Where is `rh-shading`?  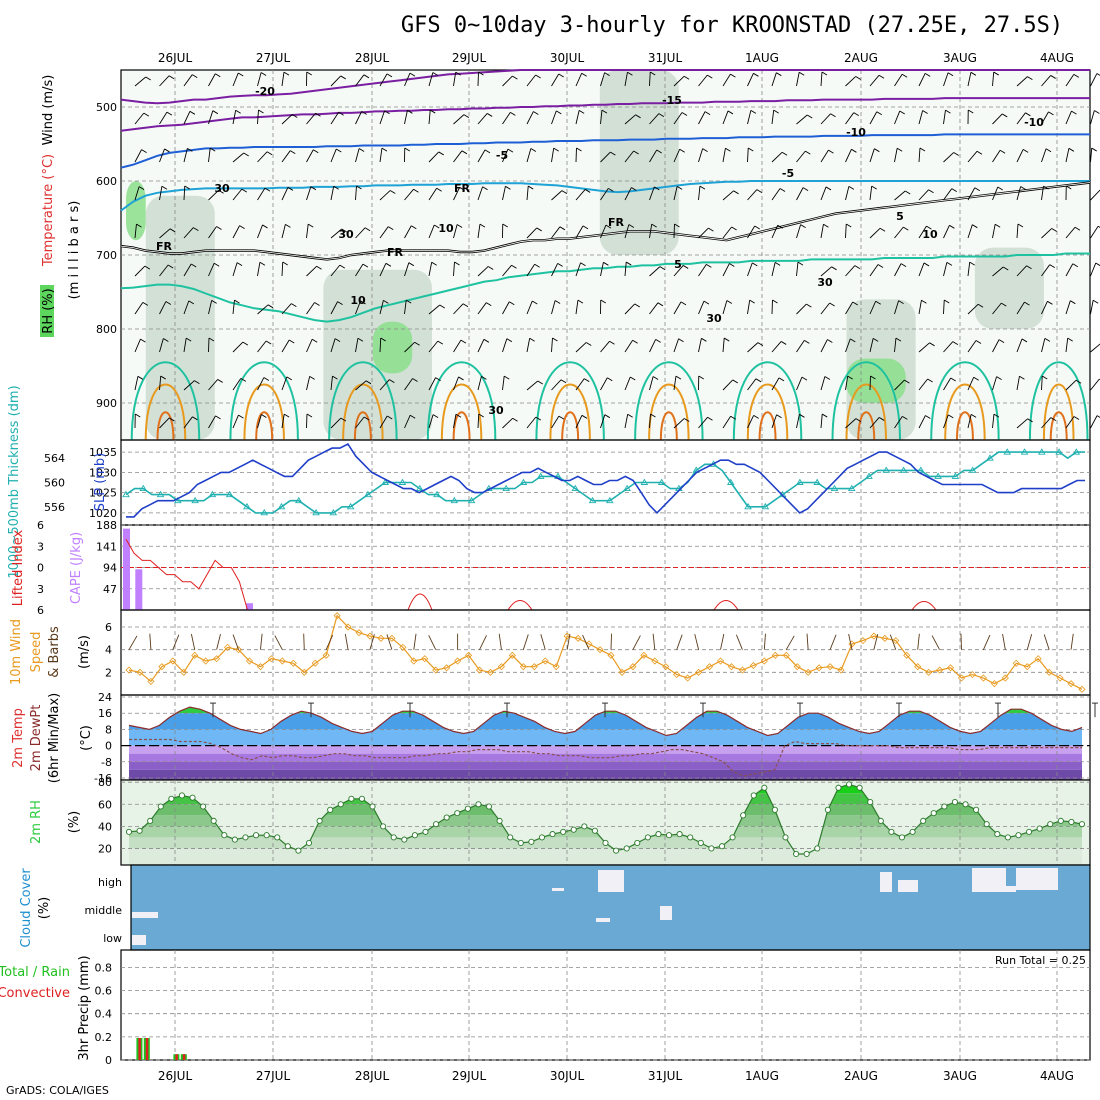
rh-shading is located at coordinates (1009, 288).